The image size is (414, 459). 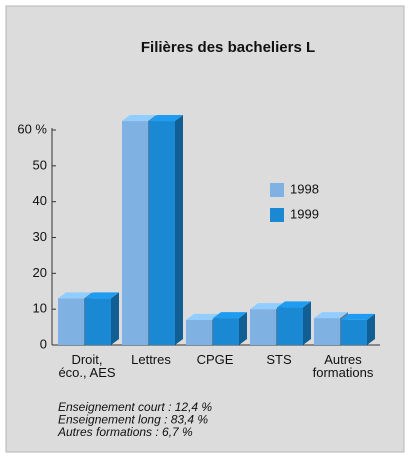 What do you see at coordinates (343, 366) in the screenshot?
I see `x-tick-label: Autres formations` at bounding box center [343, 366].